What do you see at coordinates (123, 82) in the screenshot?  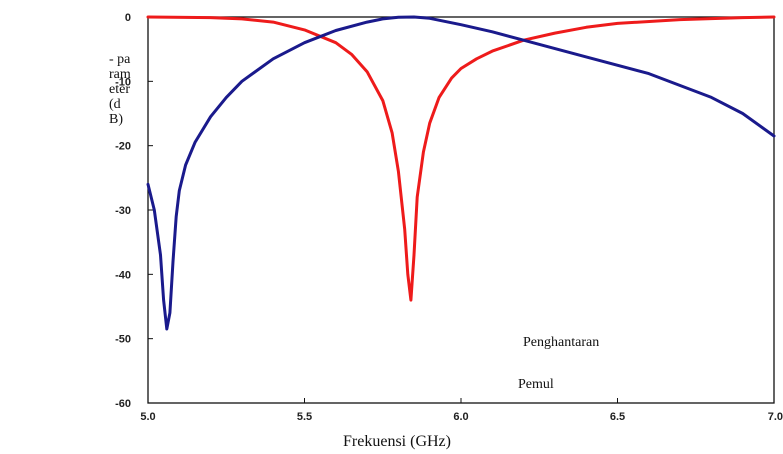 I see `y-tick-label: -10` at bounding box center [123, 82].